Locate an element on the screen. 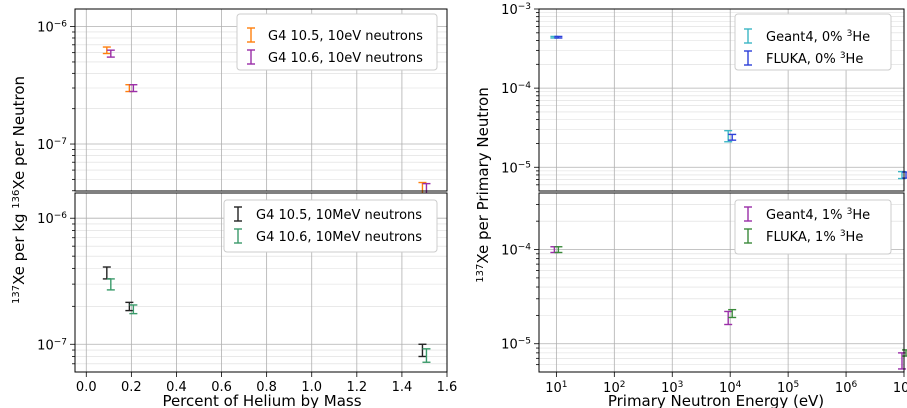 The height and width of the screenshot is (408, 907). right-x-axis-label: Primary Neutron Energy (eV) is located at coordinates (716, 400).